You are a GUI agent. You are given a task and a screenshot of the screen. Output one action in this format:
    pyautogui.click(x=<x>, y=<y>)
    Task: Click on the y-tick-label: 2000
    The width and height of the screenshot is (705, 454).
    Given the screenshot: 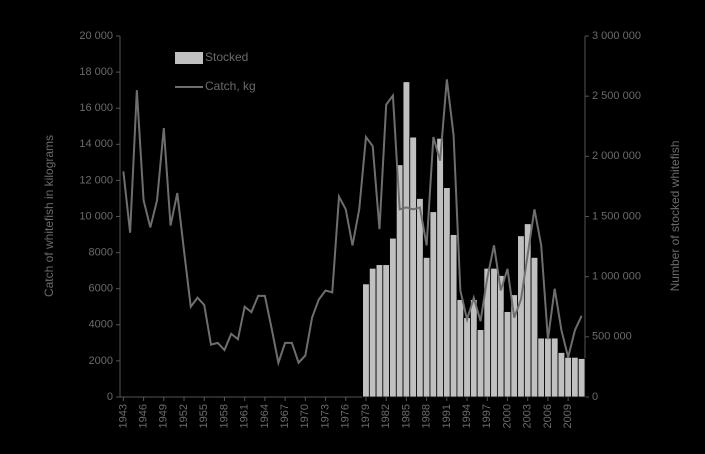 What is the action you would take?
    pyautogui.click(x=101, y=361)
    